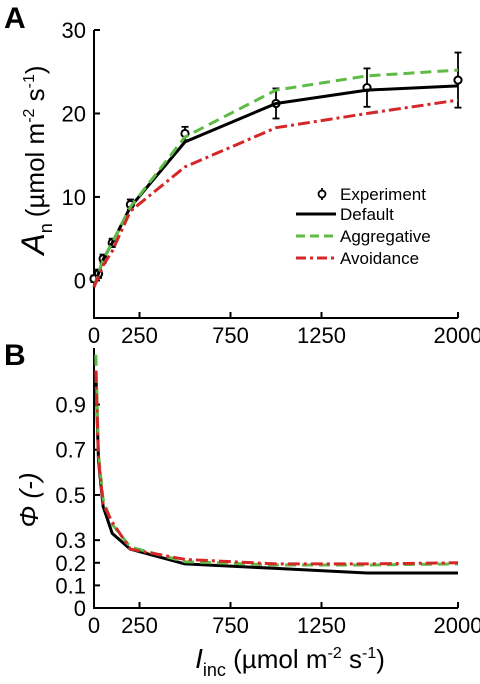 This screenshot has height=684, width=480. Describe the element at coordinates (35, 160) in the screenshot. I see `panel-a-ylabel: An(µmol m-2 s-1)` at that location.